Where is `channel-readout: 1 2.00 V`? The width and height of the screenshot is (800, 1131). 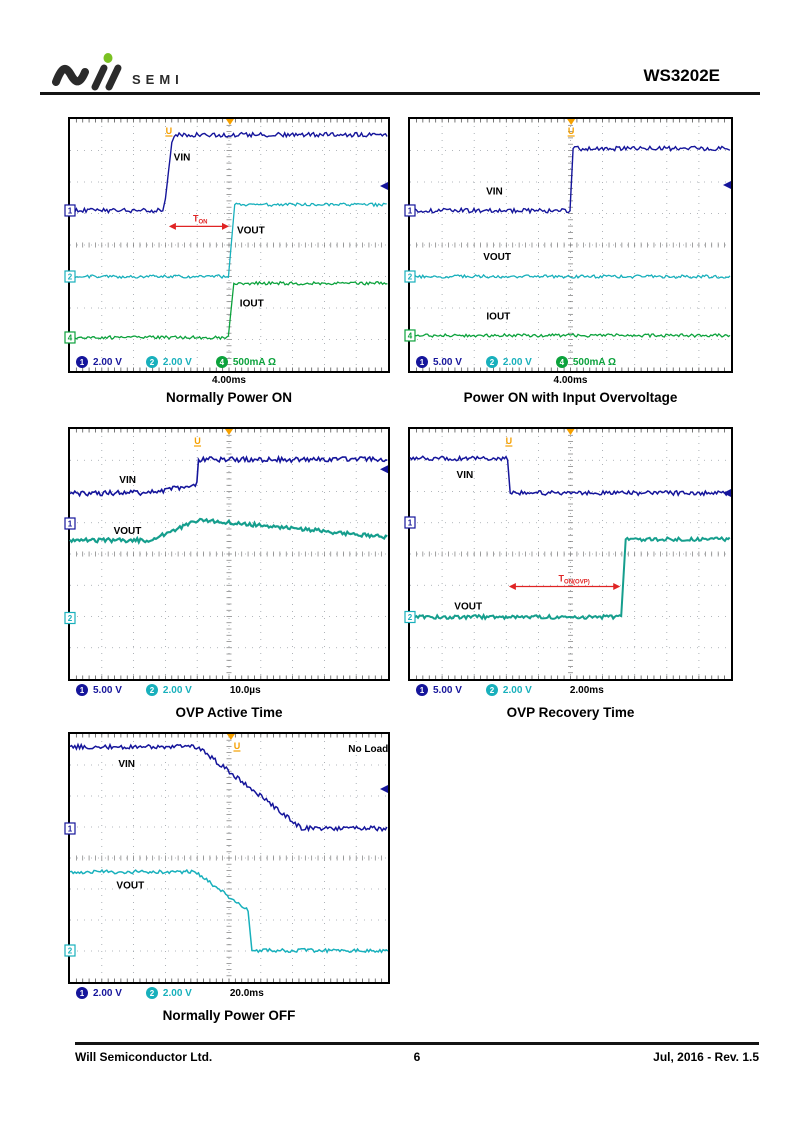
channel-readout: 1 2.00 V is located at coordinates (99, 362).